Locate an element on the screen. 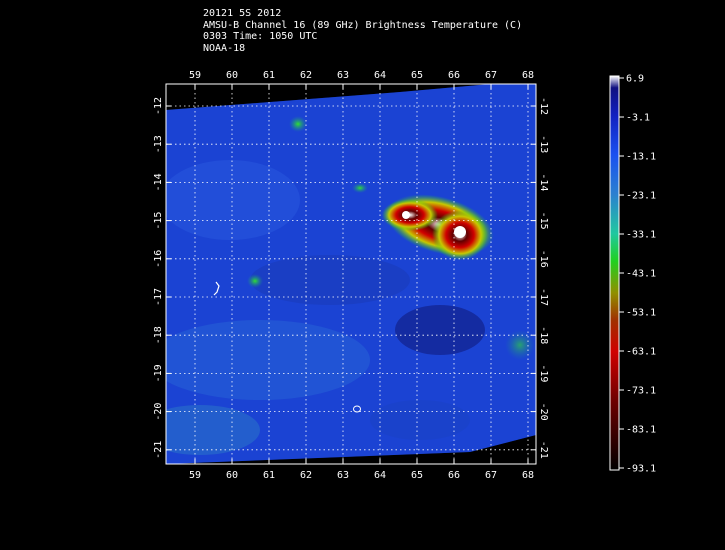  colorbar-label: -63.1 is located at coordinates (641, 352).